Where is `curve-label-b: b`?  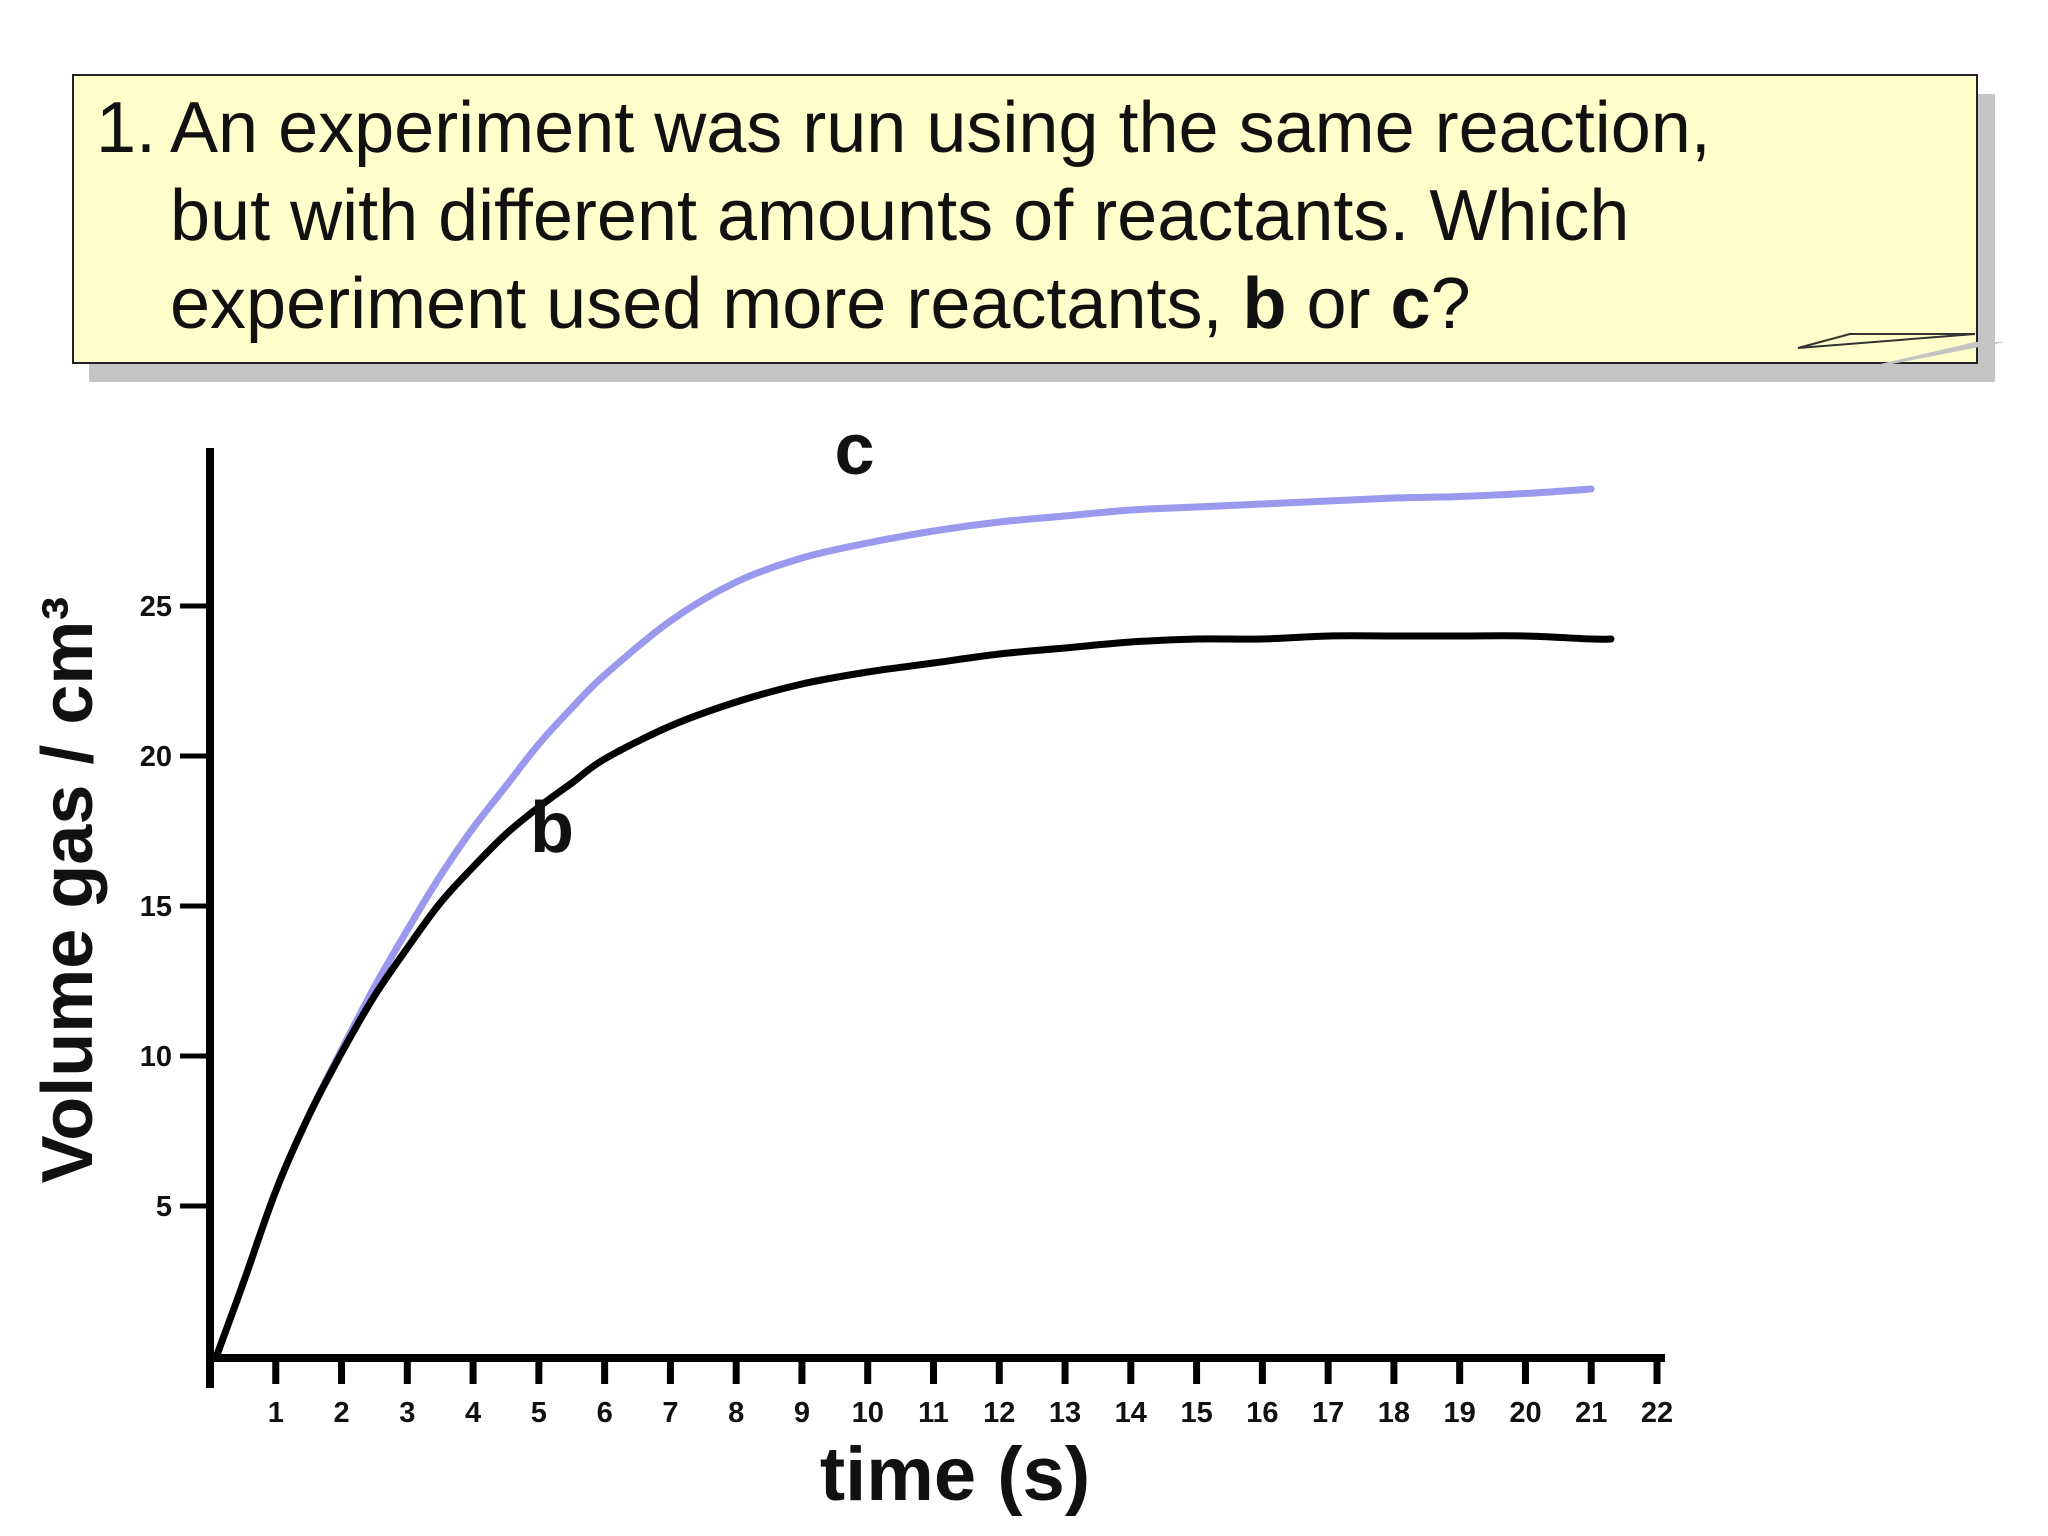
curve-label-b: b is located at coordinates (552, 828).